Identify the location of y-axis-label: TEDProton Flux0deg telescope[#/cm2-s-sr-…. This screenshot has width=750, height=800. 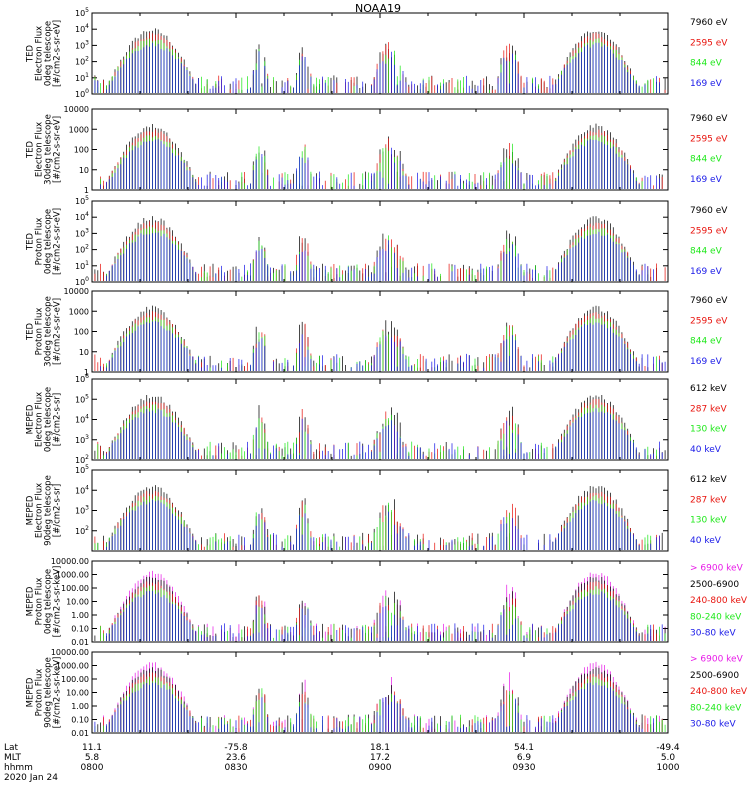
(44, 241).